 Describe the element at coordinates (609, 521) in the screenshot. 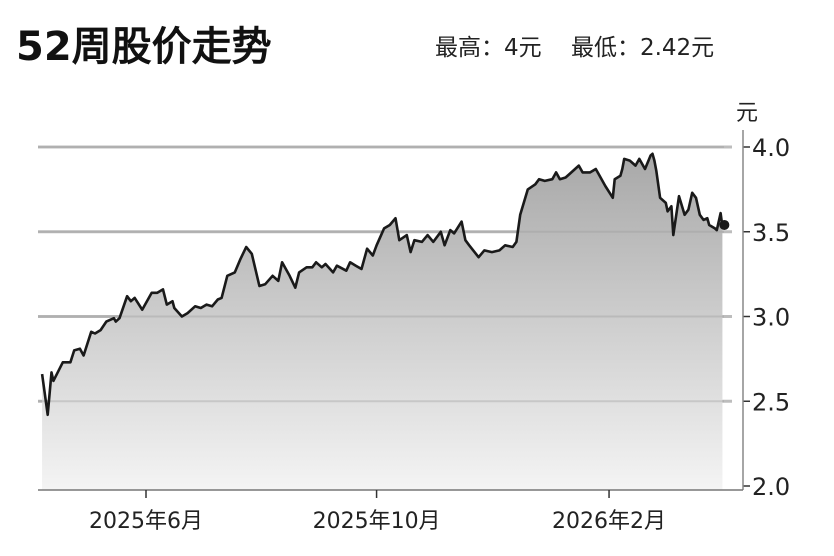

I see `x-tick-label: 2026年2月` at that location.